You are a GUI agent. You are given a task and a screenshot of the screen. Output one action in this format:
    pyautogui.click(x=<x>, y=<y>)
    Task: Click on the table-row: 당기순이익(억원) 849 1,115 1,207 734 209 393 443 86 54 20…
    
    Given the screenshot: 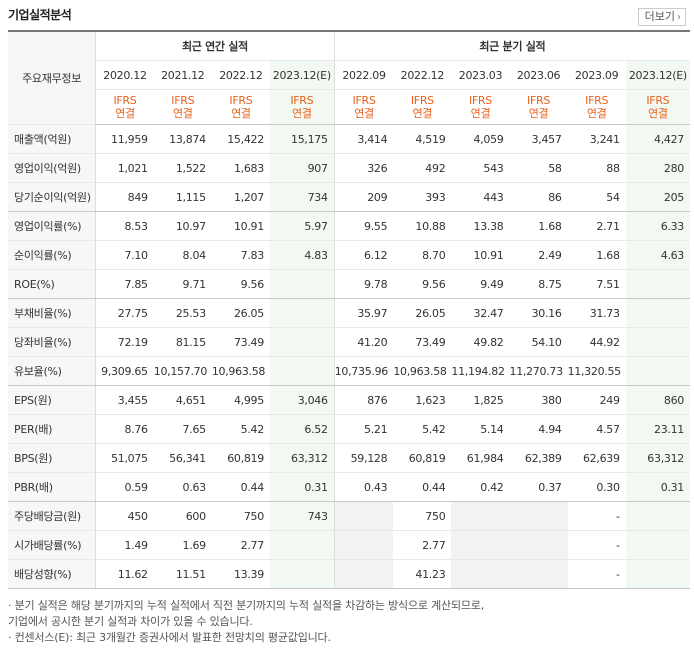 What is the action you would take?
    pyautogui.click(x=349, y=197)
    